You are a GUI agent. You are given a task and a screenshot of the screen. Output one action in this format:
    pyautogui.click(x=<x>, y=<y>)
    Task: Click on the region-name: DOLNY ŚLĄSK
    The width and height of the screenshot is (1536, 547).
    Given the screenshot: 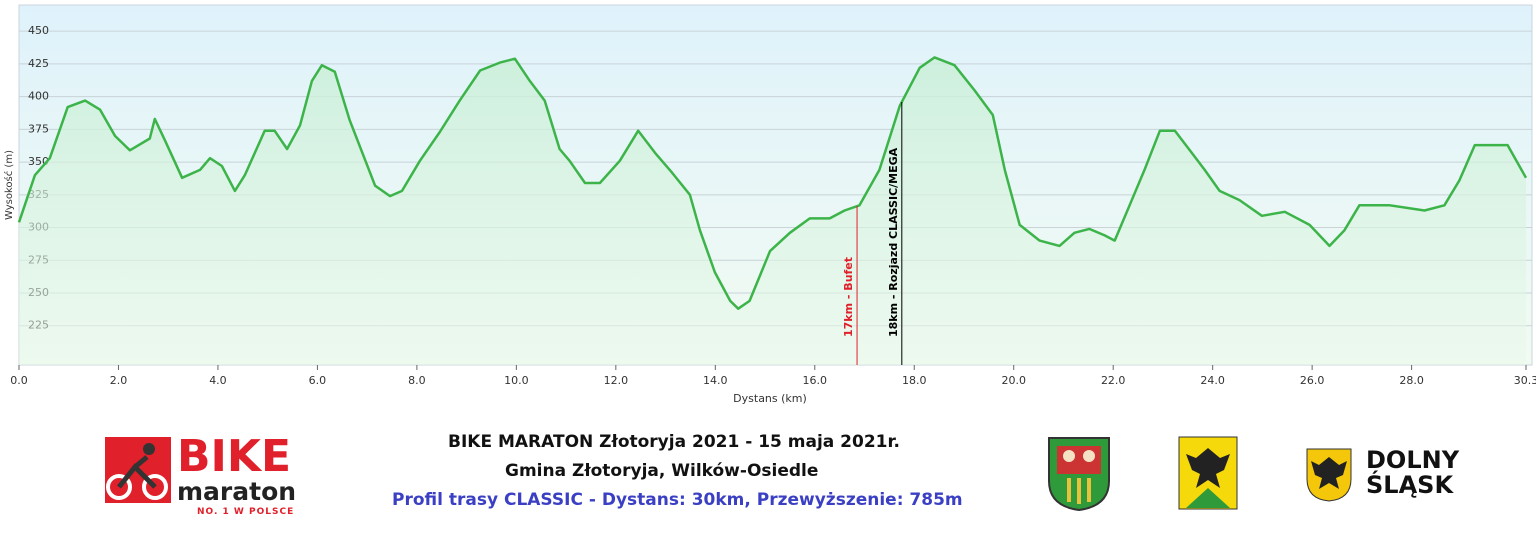 What is the action you would take?
    pyautogui.click(x=1412, y=473)
    